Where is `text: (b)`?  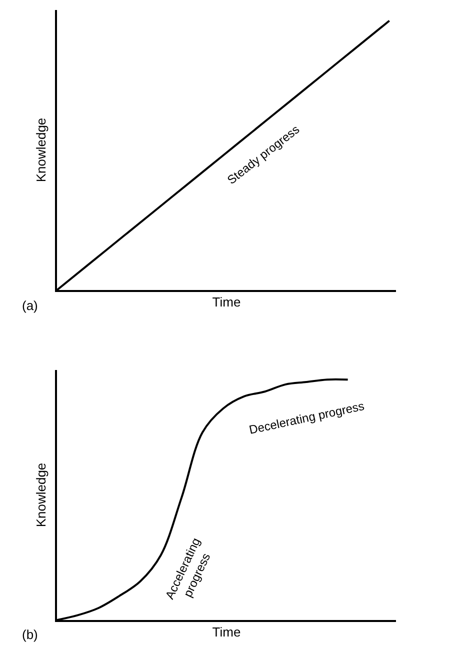
text: (b) is located at coordinates (30, 634).